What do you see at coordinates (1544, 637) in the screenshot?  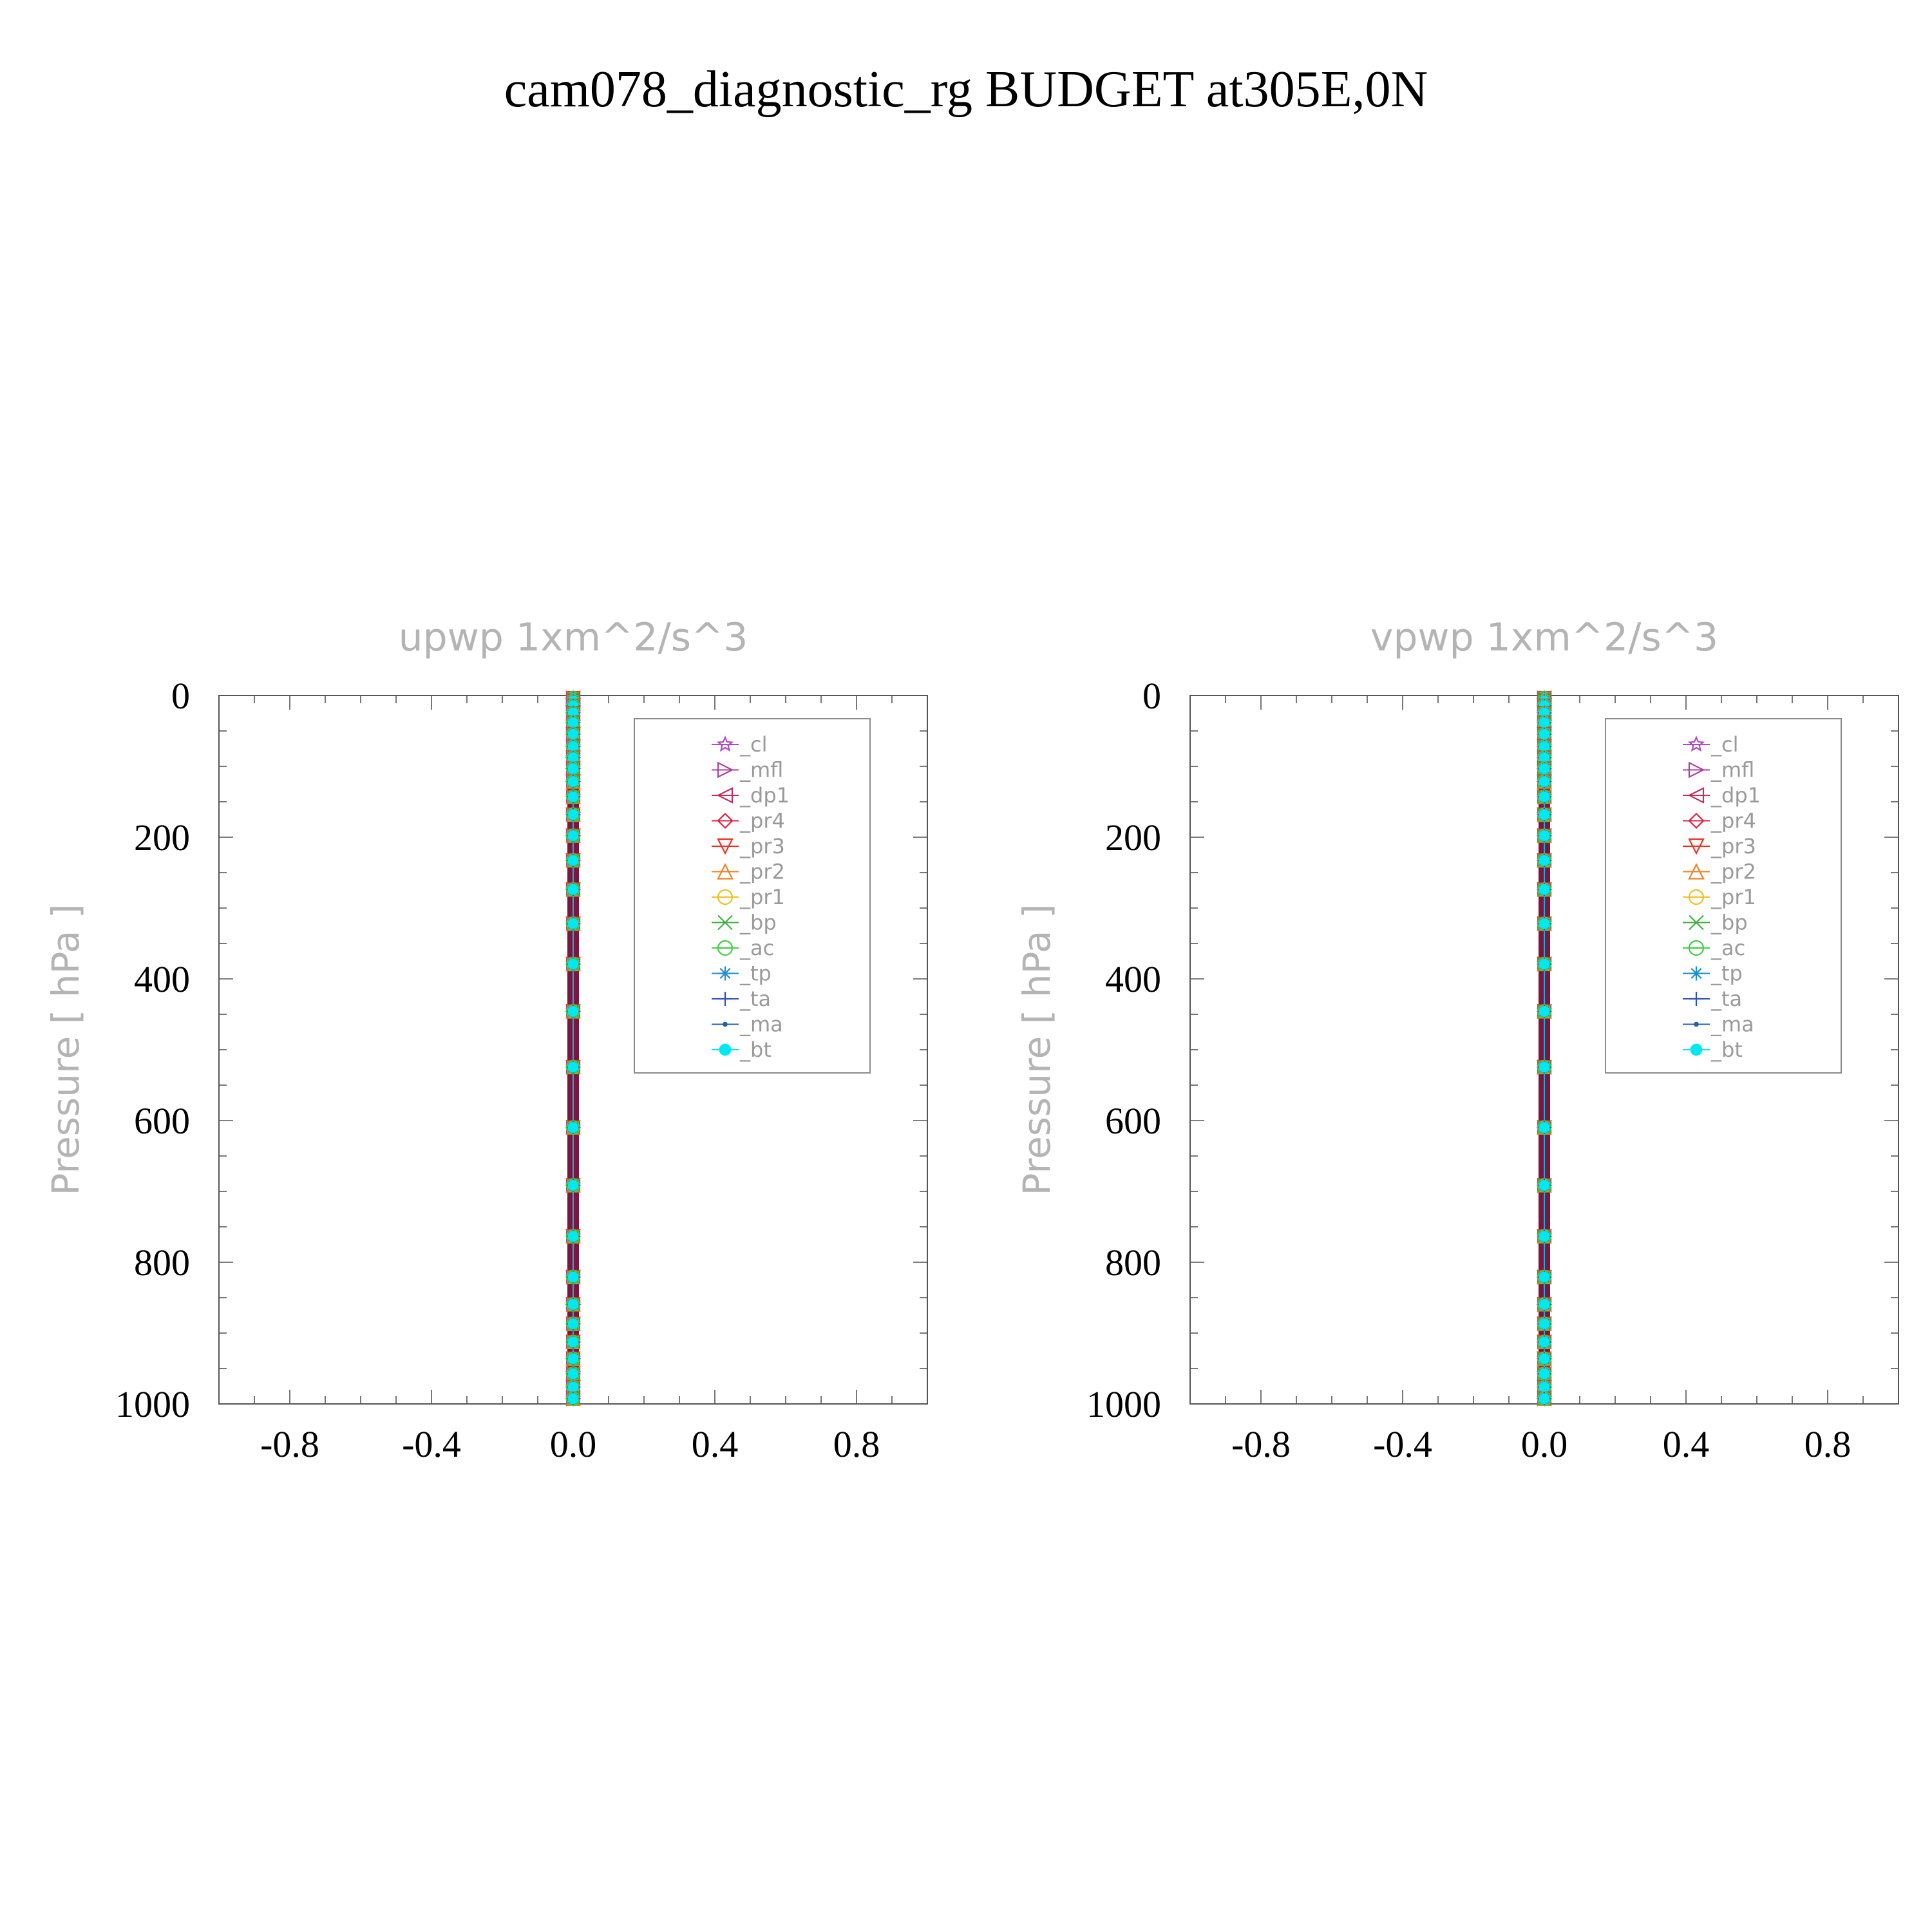 I see `panel-title: vpwp 1xm^2/s^3` at bounding box center [1544, 637].